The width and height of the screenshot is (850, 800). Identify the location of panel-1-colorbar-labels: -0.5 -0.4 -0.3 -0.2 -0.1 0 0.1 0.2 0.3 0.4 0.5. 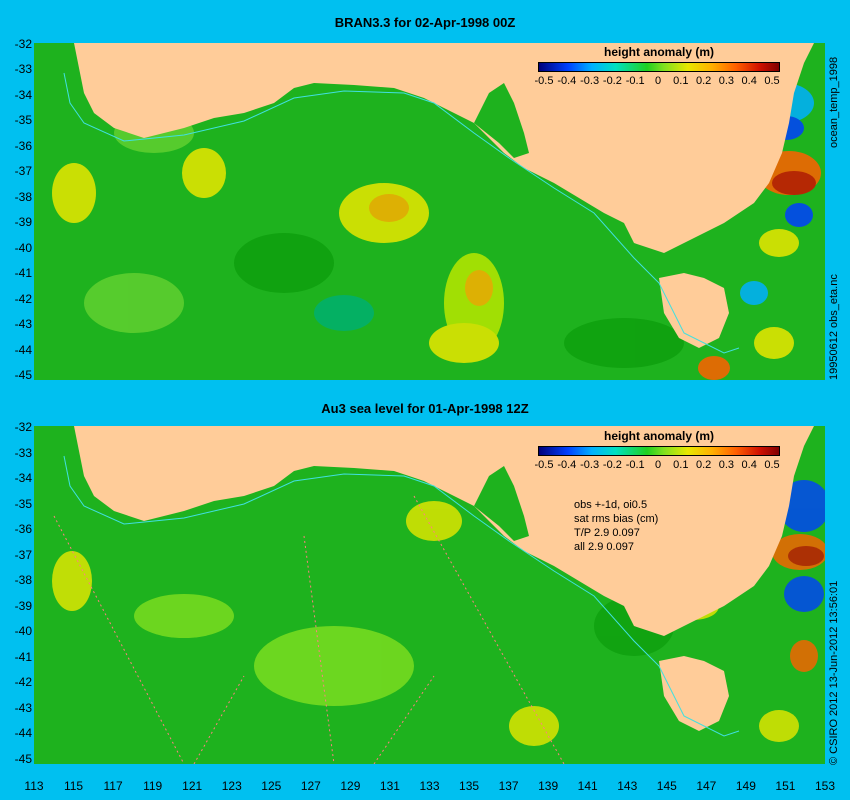
(657, 82).